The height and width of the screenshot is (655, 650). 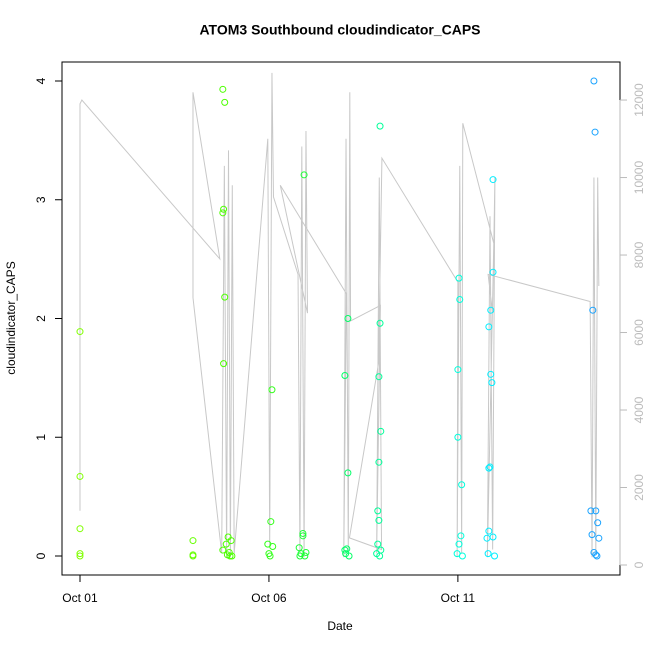 What do you see at coordinates (11, 317) in the screenshot?
I see `y-axis-label: cloudindicator_CAPS` at bounding box center [11, 317].